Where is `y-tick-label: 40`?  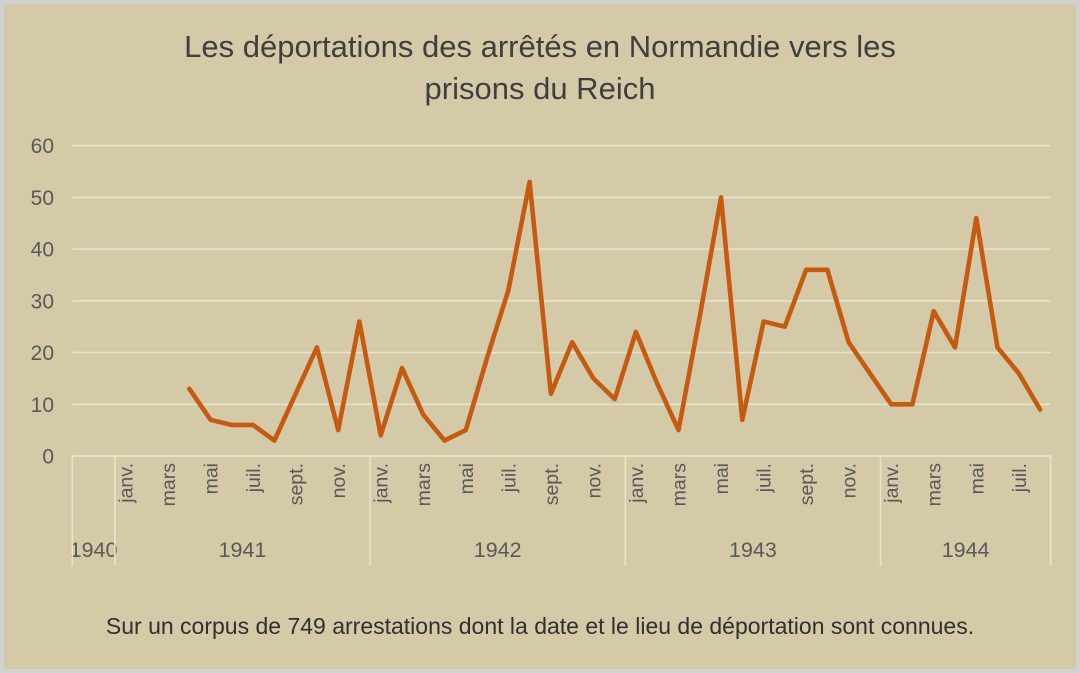
y-tick-label: 40 is located at coordinates (42, 250).